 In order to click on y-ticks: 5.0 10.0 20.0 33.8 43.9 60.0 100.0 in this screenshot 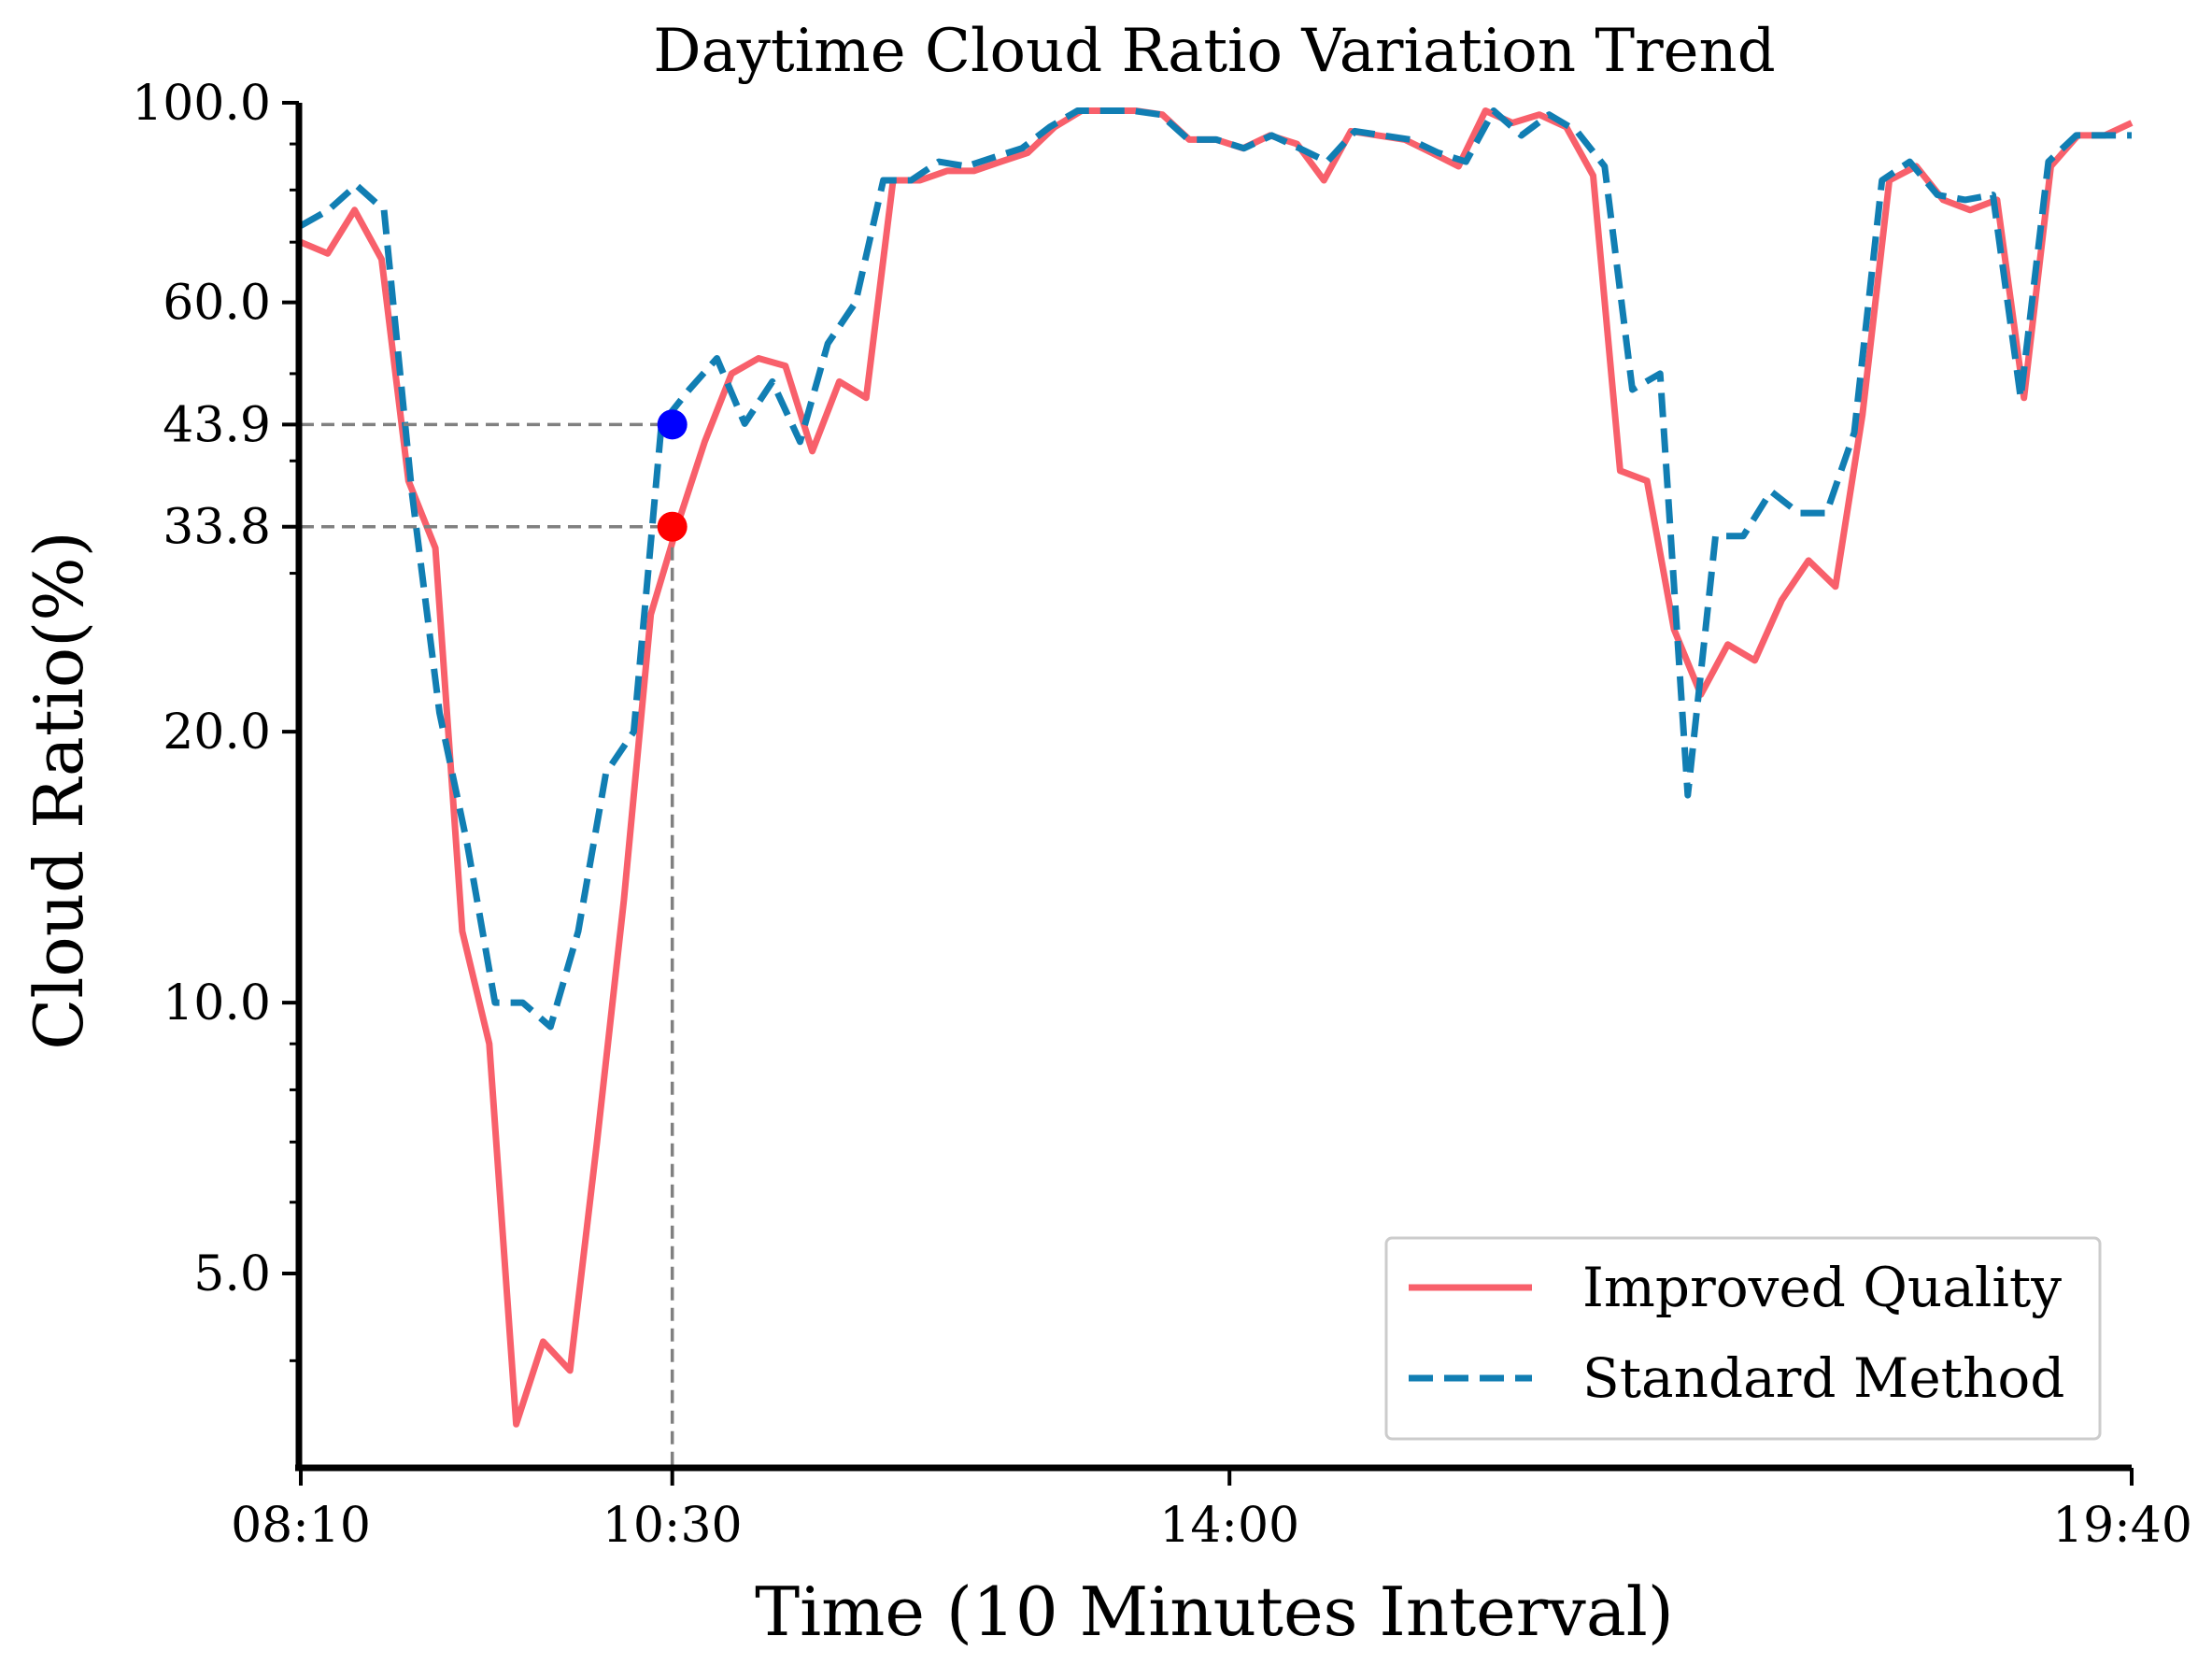, I will do `click(215, 719)`.